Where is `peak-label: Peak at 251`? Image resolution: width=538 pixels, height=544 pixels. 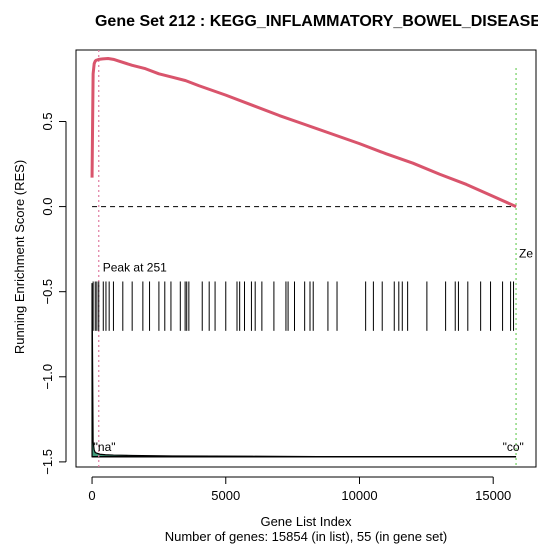 peak-label: Peak at 251 is located at coordinates (135, 267).